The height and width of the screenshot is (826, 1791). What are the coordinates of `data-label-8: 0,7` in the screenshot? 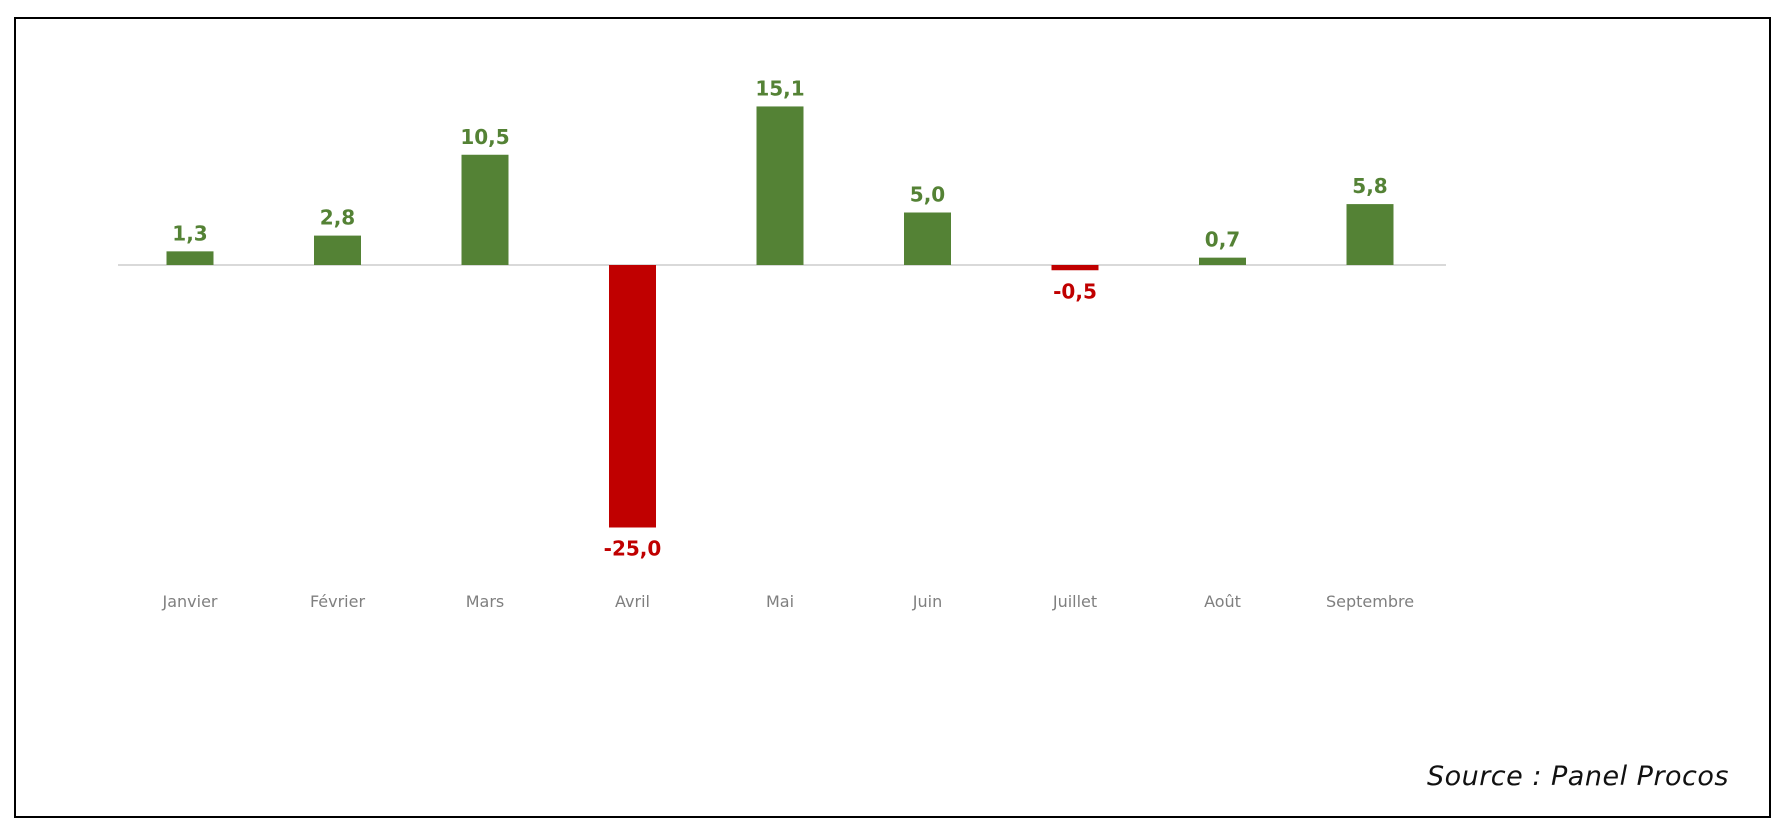 It's located at (1222, 240).